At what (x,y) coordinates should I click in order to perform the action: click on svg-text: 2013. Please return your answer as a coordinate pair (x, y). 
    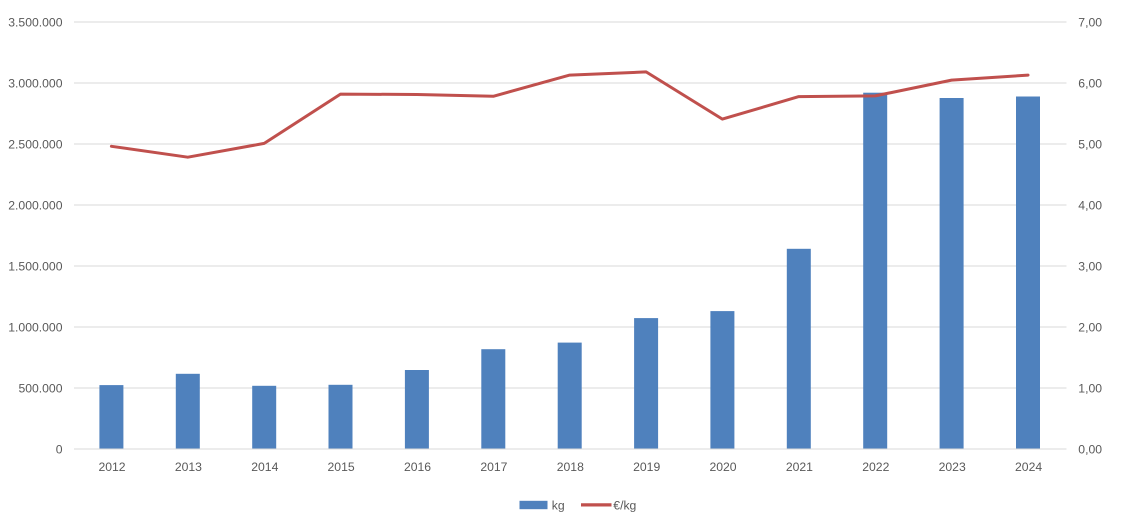
    Looking at the image, I should click on (188, 467).